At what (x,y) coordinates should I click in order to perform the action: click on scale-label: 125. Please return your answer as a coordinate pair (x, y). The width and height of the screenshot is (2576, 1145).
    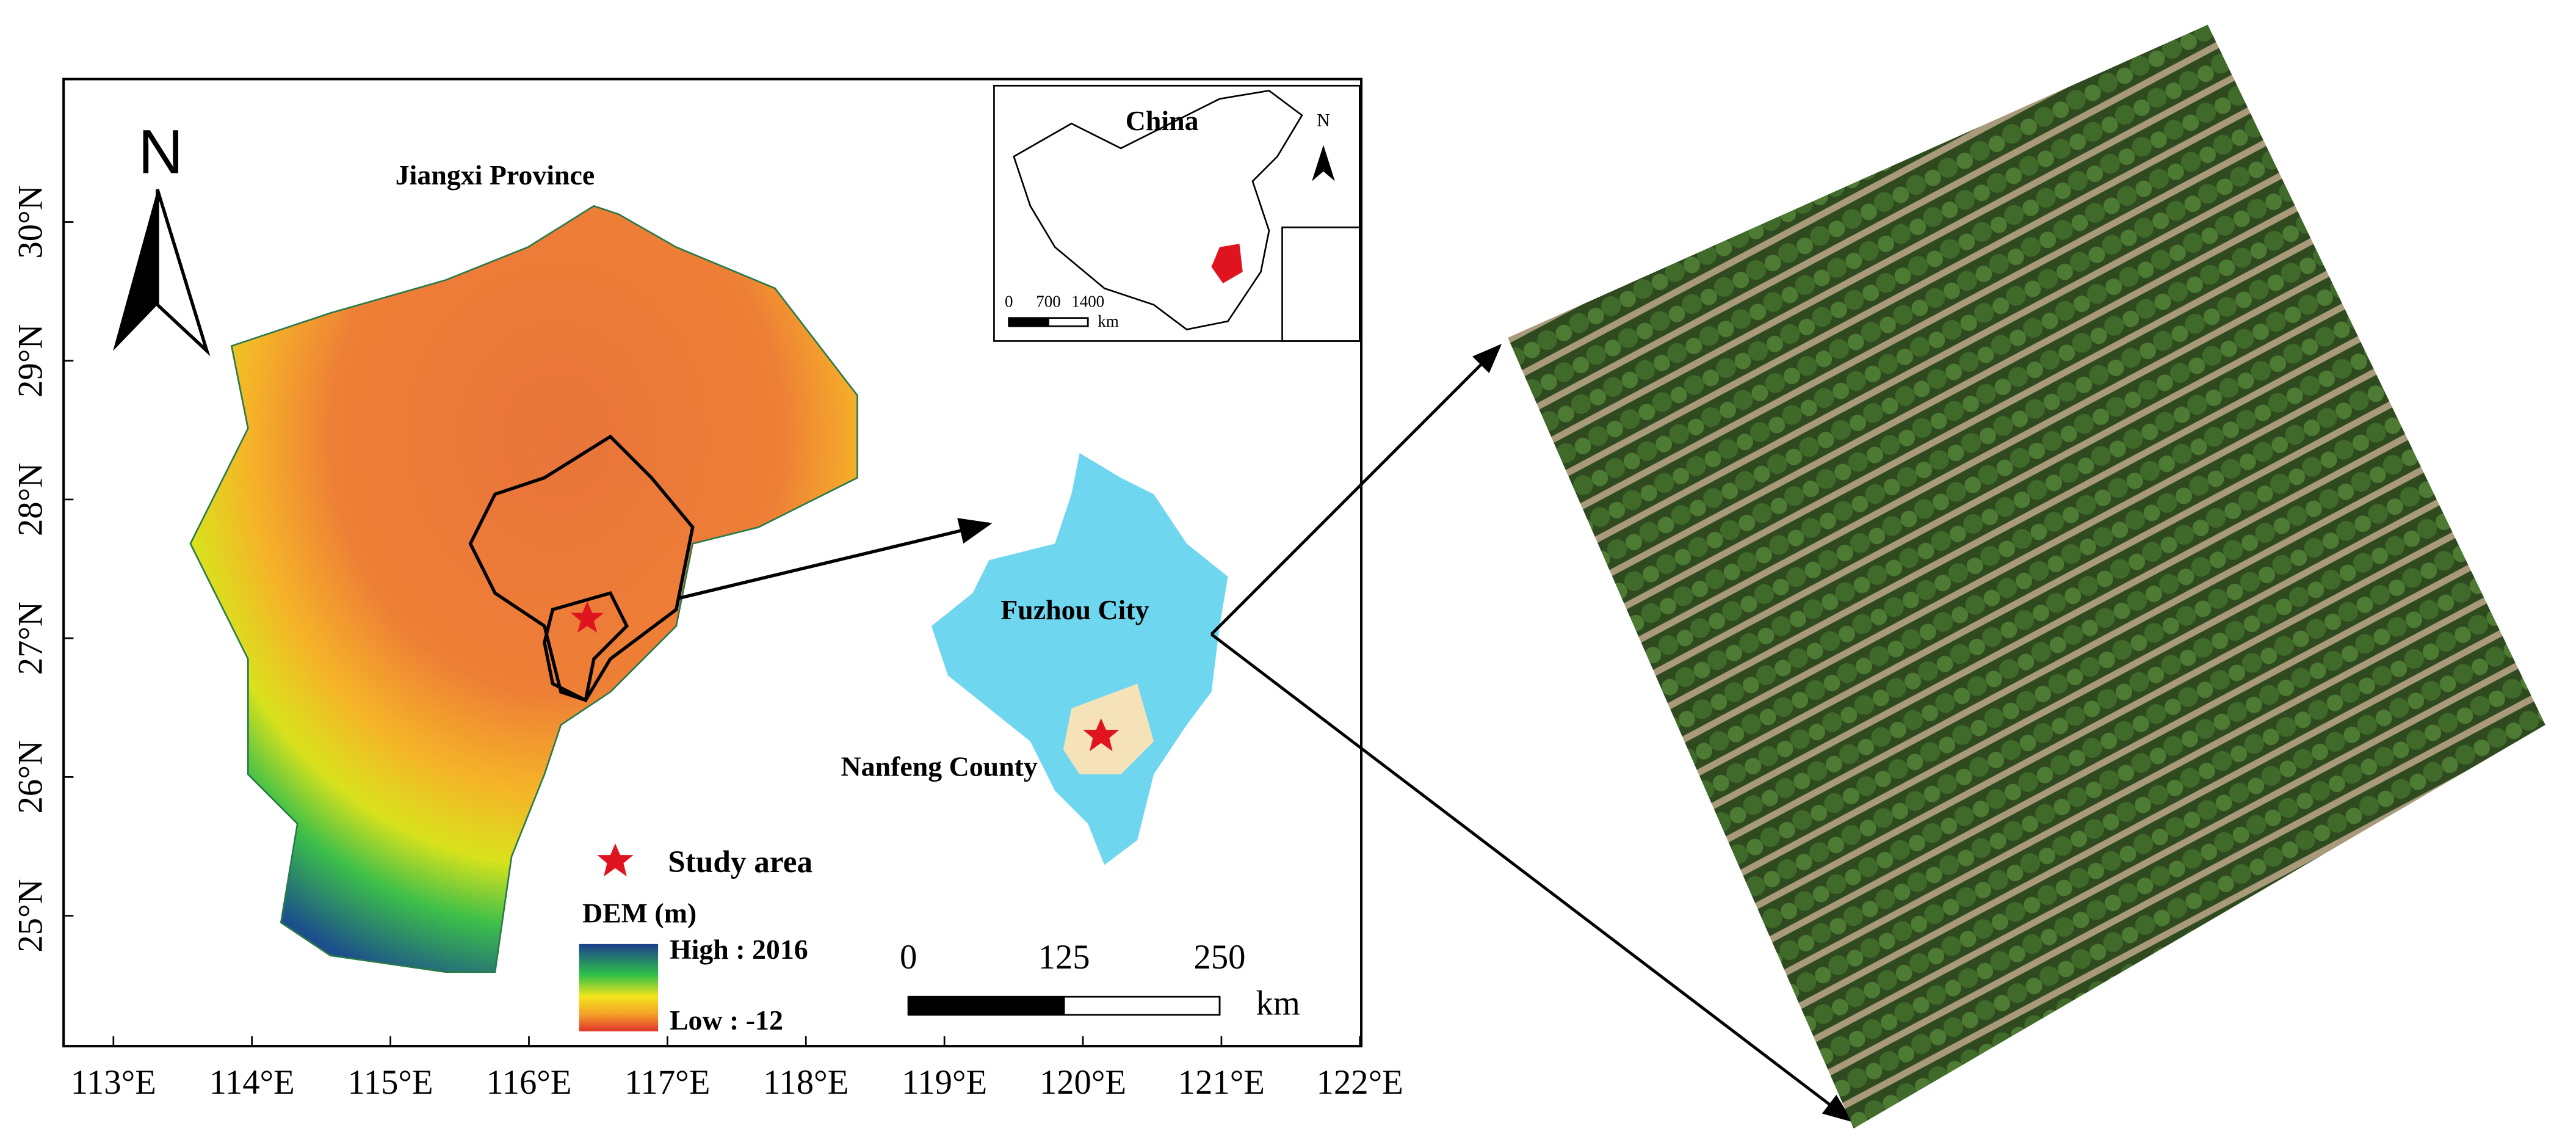
    Looking at the image, I should click on (1064, 957).